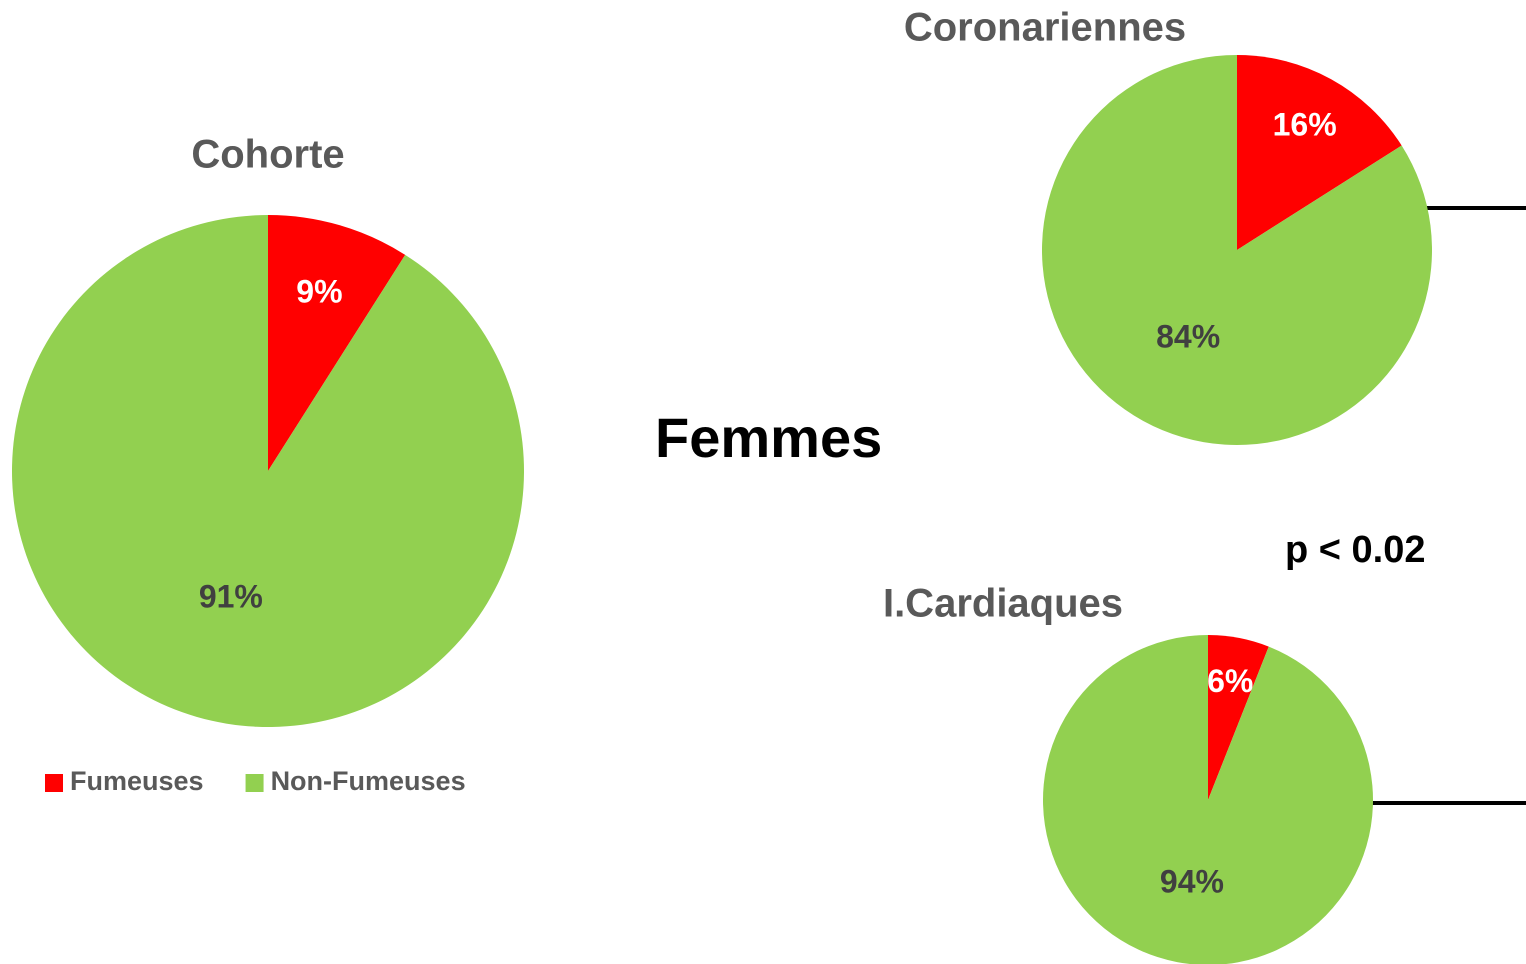  What do you see at coordinates (1003, 604) in the screenshot?
I see `chart-title: I.Cardiaques` at bounding box center [1003, 604].